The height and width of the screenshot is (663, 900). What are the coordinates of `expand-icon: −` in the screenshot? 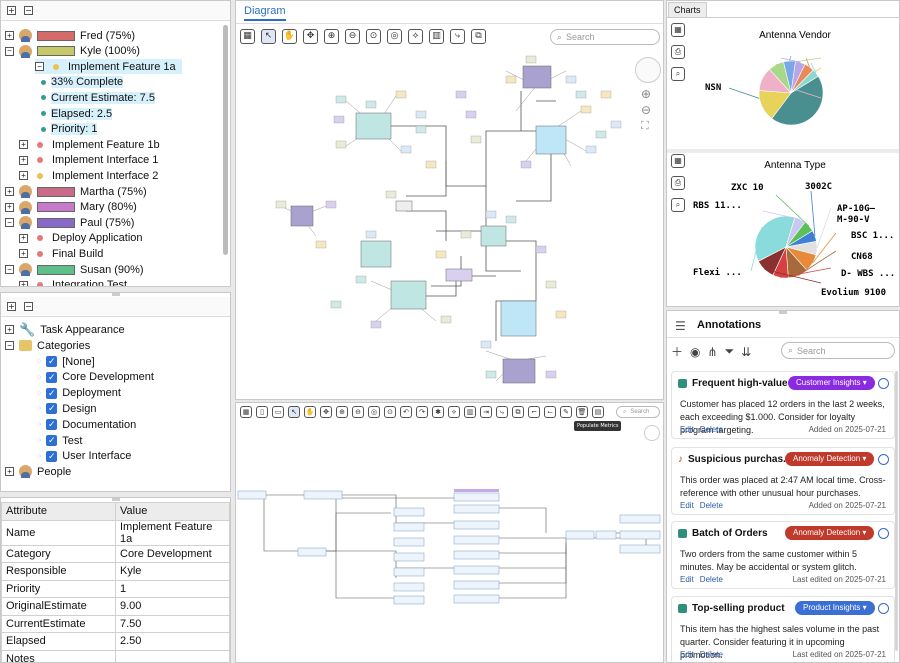 It's located at (39, 67).